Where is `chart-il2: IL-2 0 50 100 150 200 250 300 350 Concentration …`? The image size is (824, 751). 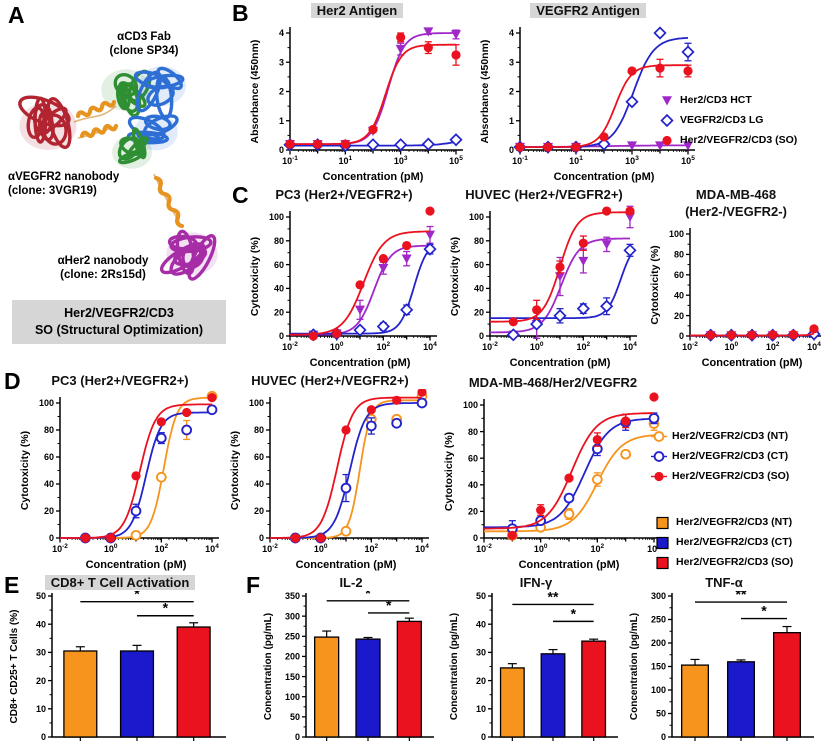
chart-il2: IL-2 0 50 100 150 200 250 300 350 Concentration … is located at coordinates (351, 662).